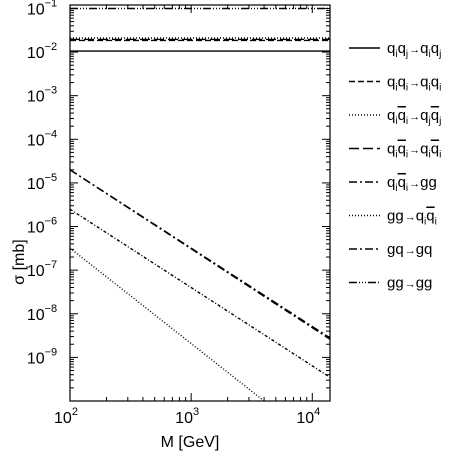  I want to click on y-tick-label: 10⁻⁵, so click(42, 182).